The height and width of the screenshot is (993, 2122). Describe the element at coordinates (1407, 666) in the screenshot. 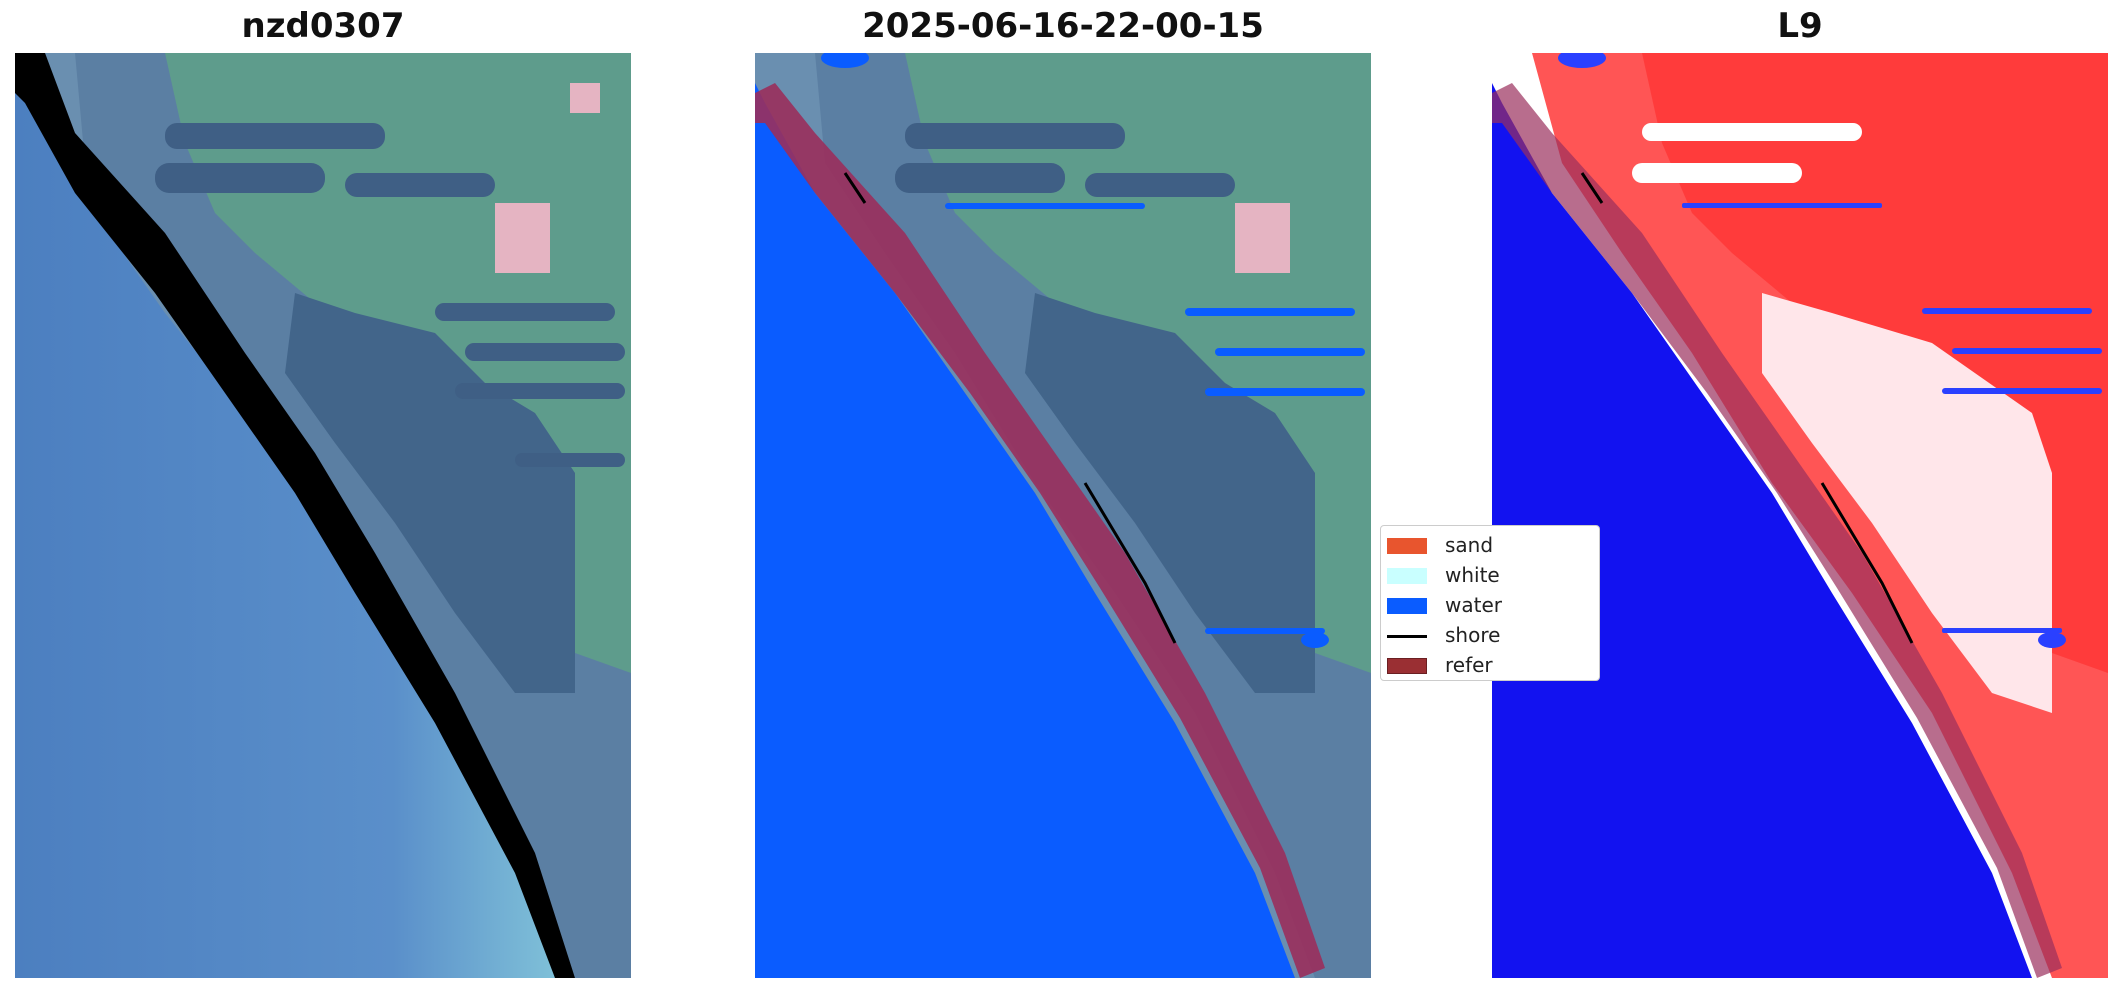

I see `reference-swatch` at that location.